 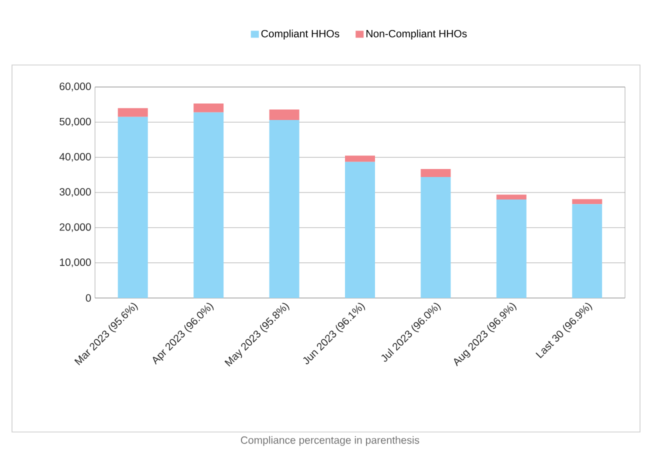 I want to click on y-tick-label: 20,000, so click(x=75, y=227).